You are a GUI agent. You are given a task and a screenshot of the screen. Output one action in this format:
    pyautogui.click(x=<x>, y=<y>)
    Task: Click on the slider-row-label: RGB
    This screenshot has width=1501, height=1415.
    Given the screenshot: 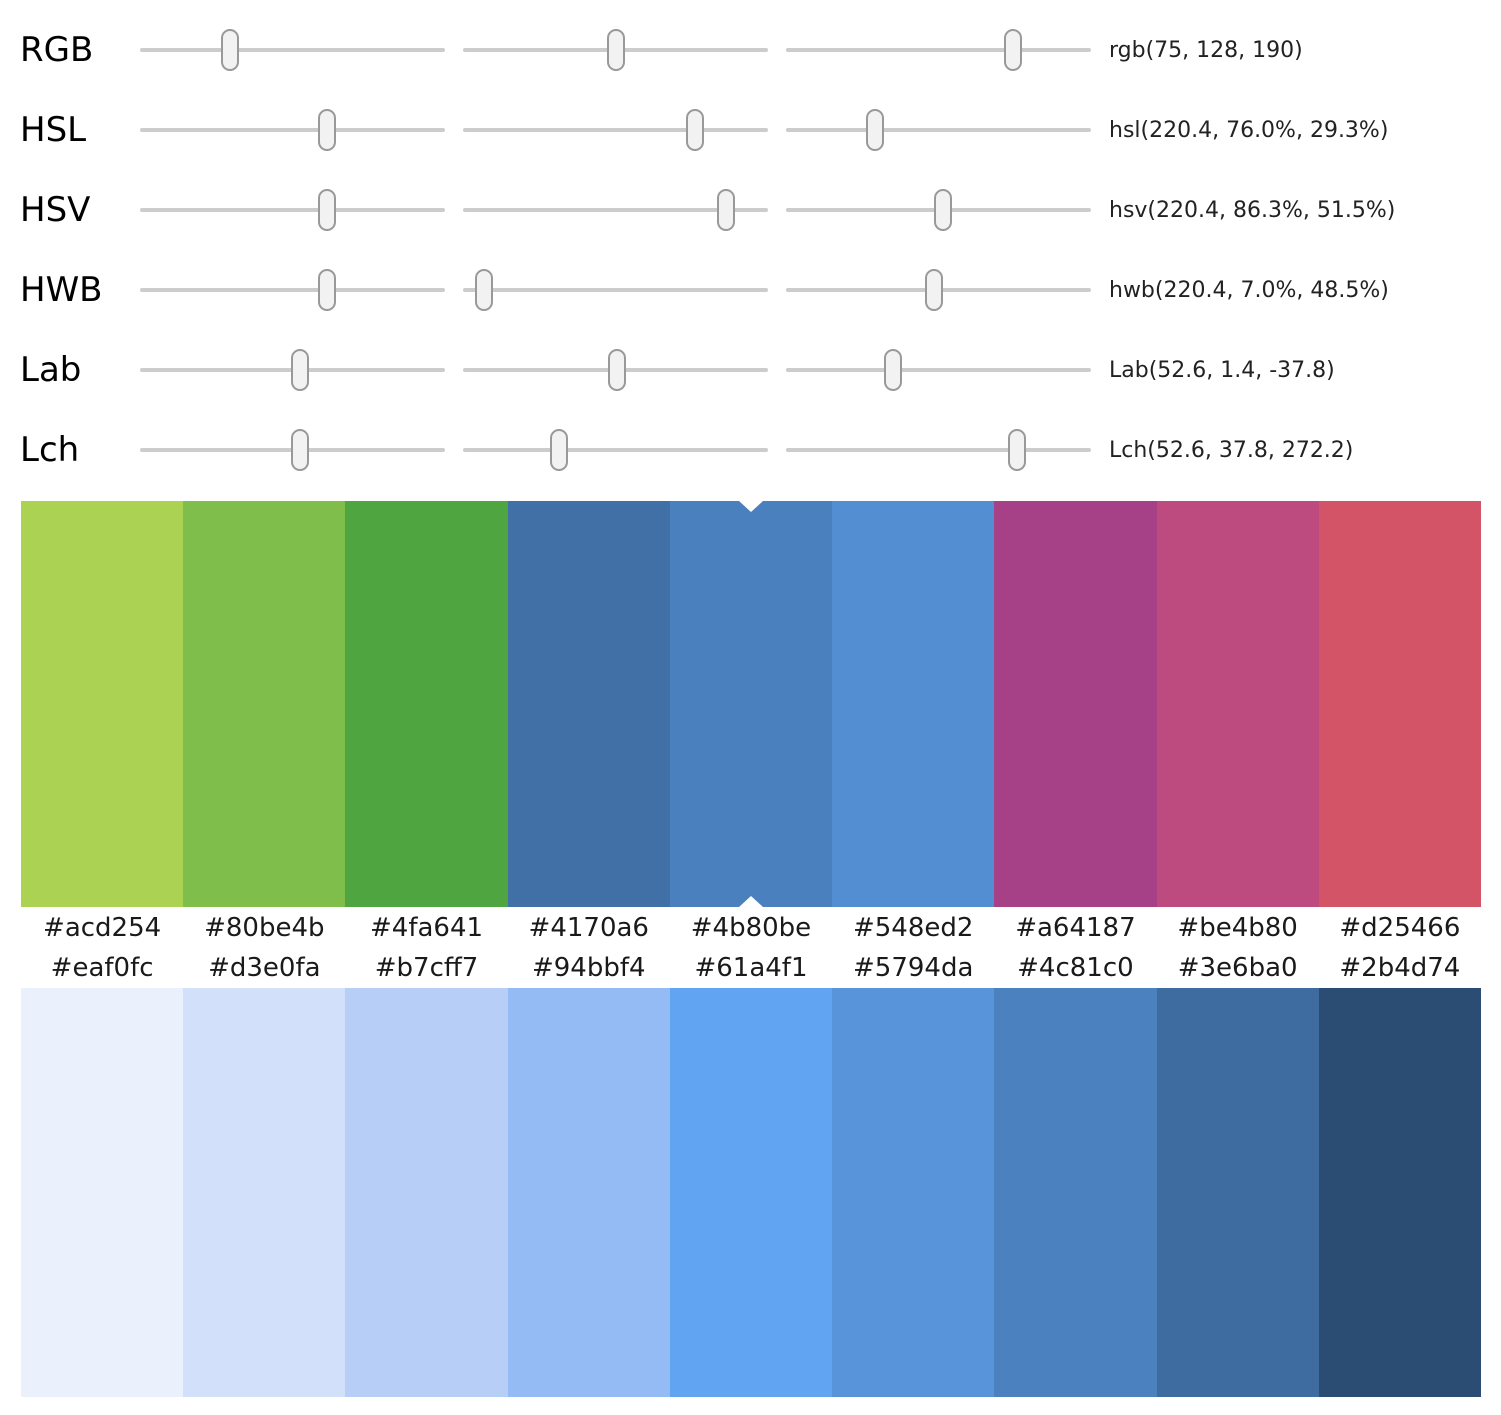 What is the action you would take?
    pyautogui.click(x=57, y=50)
    